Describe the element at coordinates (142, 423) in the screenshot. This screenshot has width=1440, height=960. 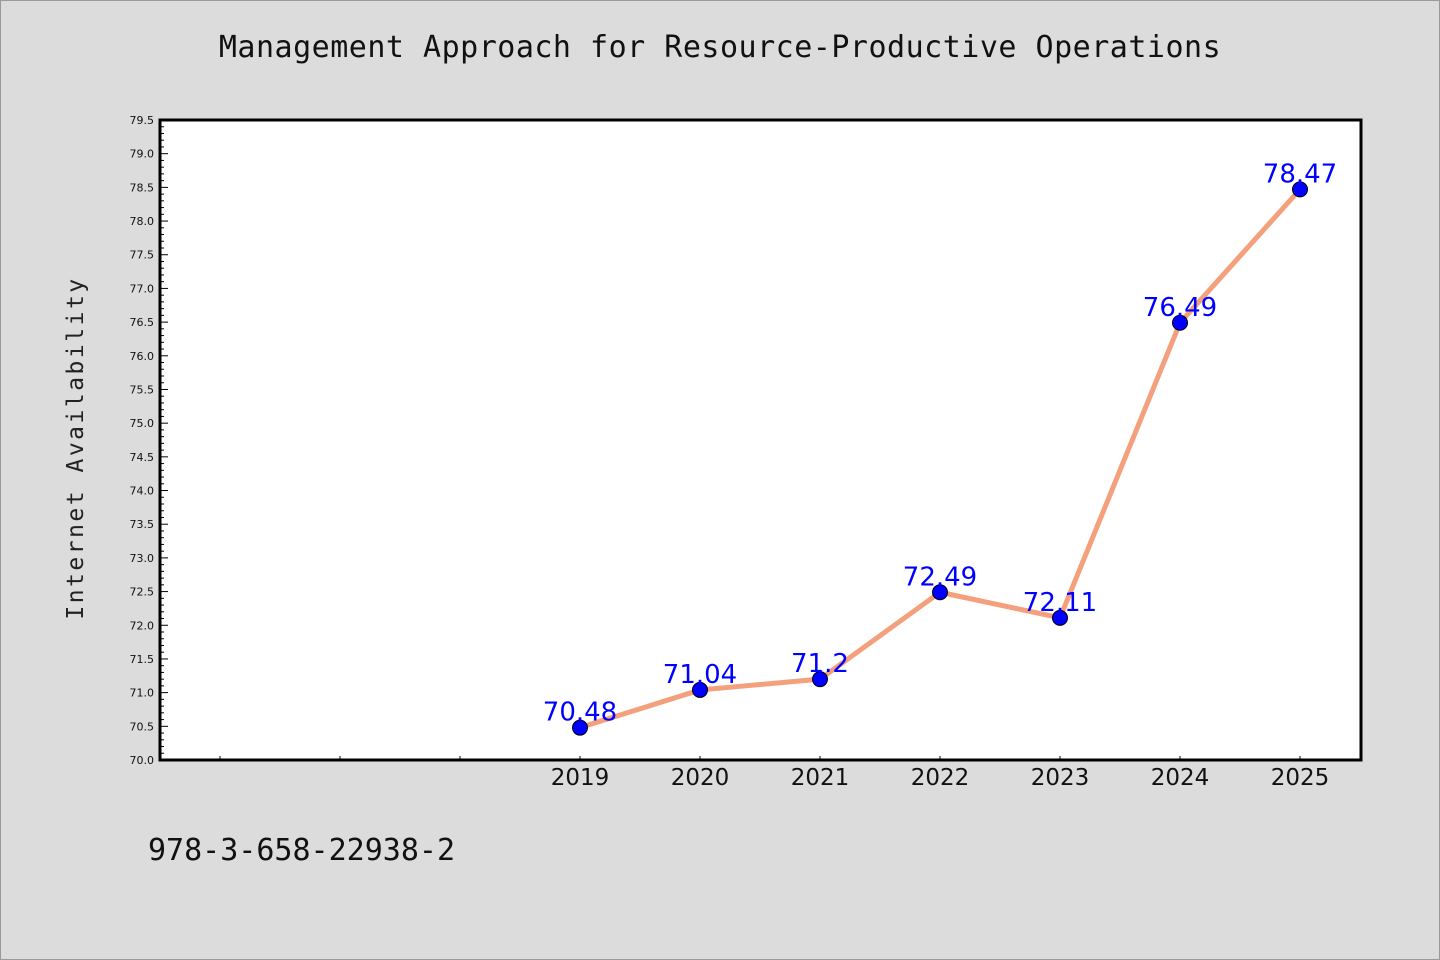
I see `y-tick-label: 75.0` at that location.